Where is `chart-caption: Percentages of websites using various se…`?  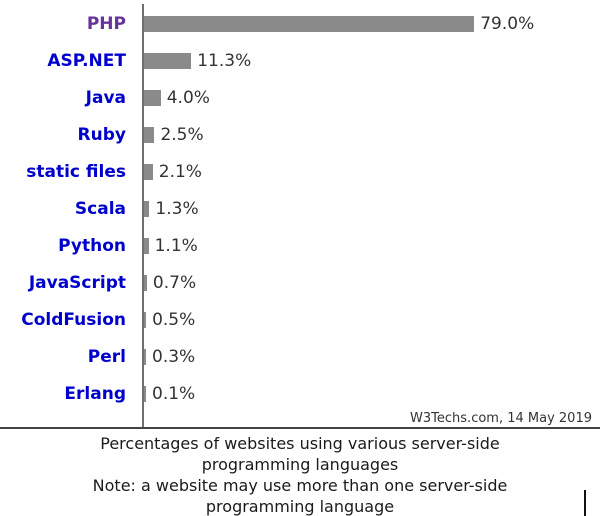 chart-caption: Percentages of websites using various se… is located at coordinates (300, 454).